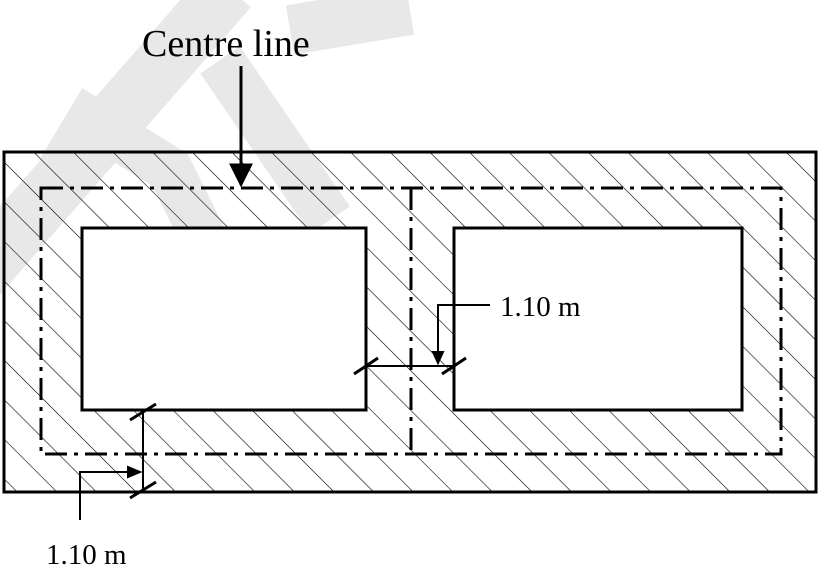 This screenshot has width=824, height=583. What do you see at coordinates (598, 319) in the screenshot?
I see `right-opening` at bounding box center [598, 319].